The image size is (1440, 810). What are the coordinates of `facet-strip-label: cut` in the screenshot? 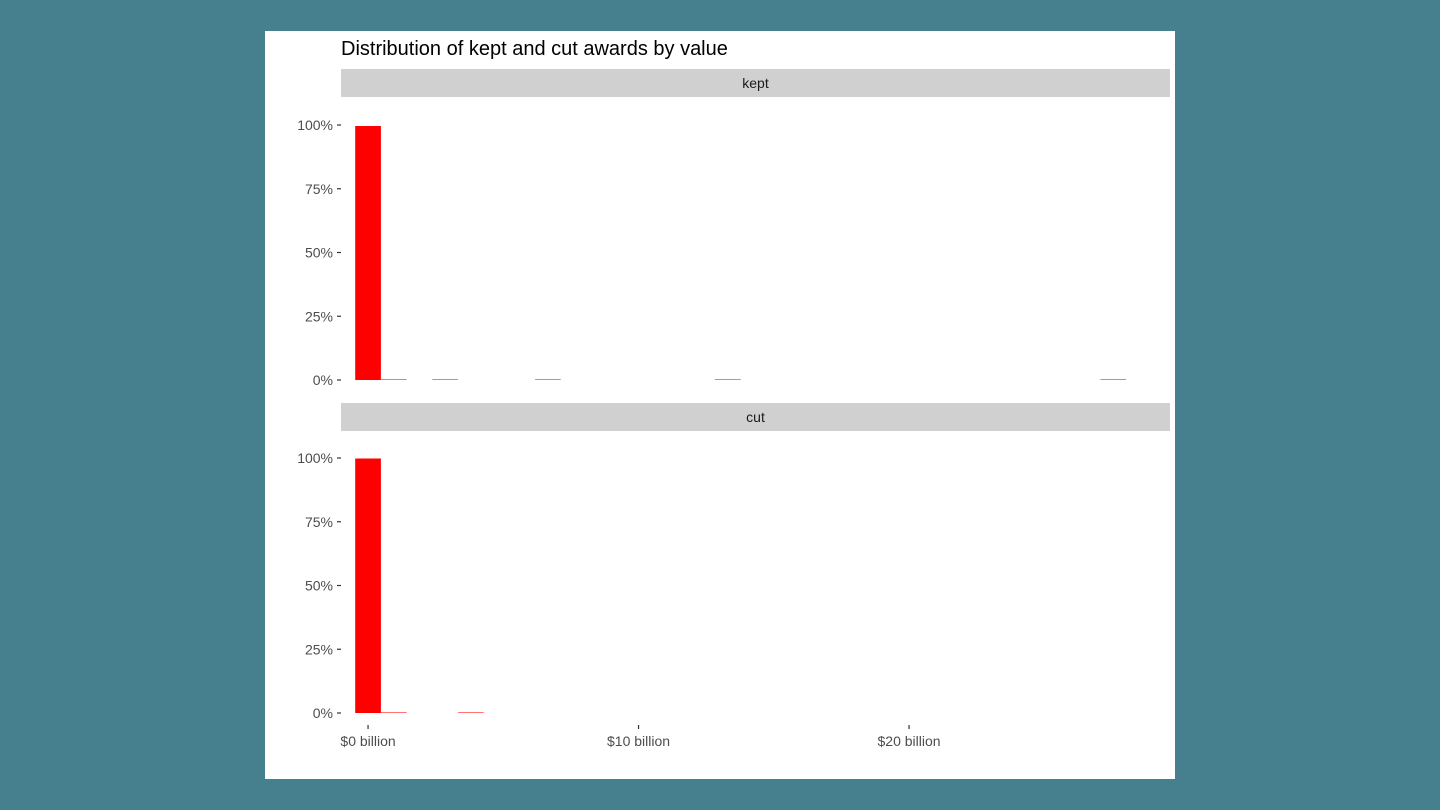 It's located at (755, 417).